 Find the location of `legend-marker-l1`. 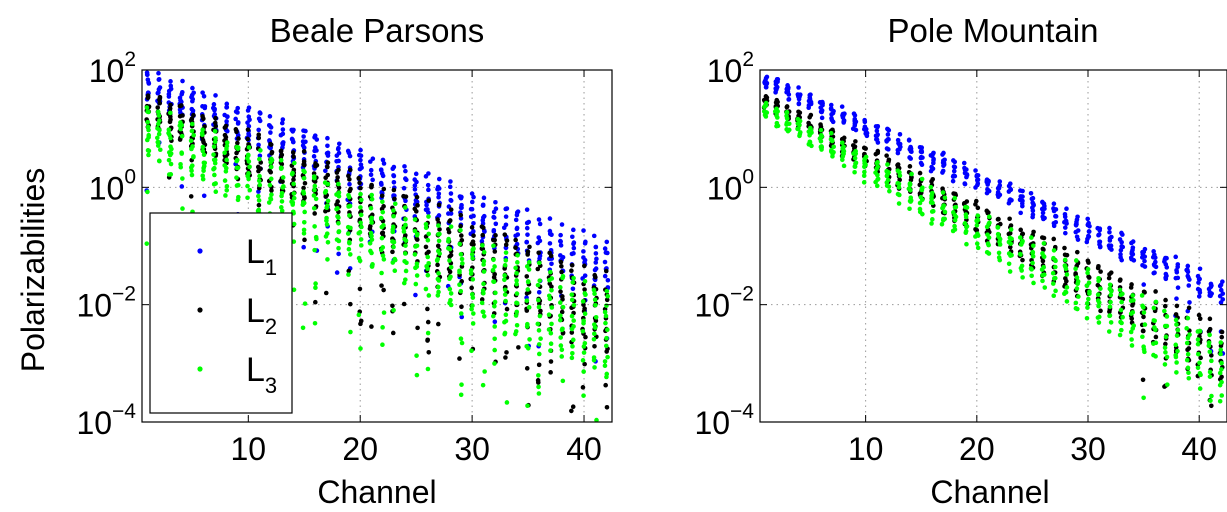

legend-marker-l1 is located at coordinates (200, 251).